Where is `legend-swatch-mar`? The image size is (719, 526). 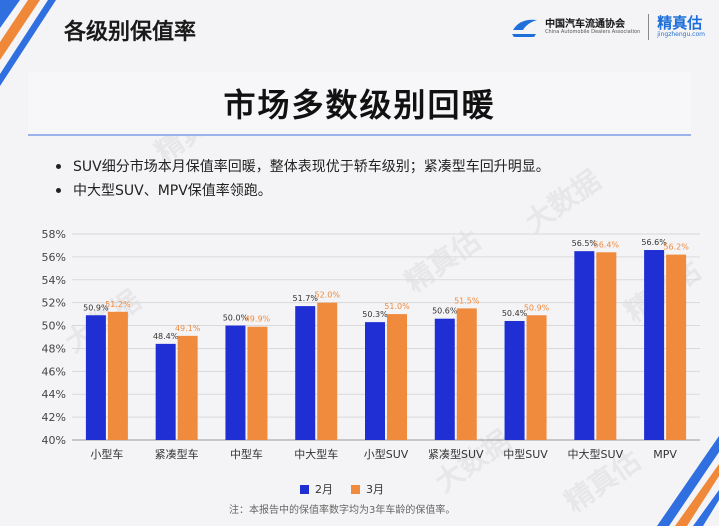 legend-swatch-mar is located at coordinates (355, 489).